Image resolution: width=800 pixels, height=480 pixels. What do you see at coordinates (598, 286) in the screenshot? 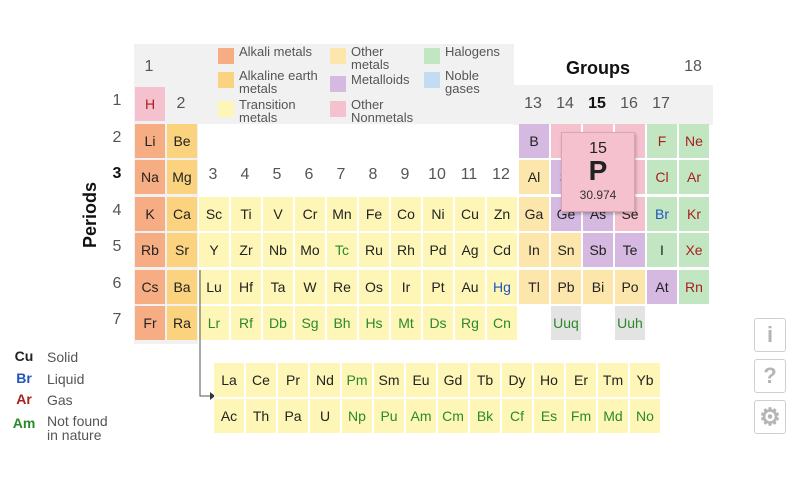
I see `element-bi: Bi` at bounding box center [598, 286].